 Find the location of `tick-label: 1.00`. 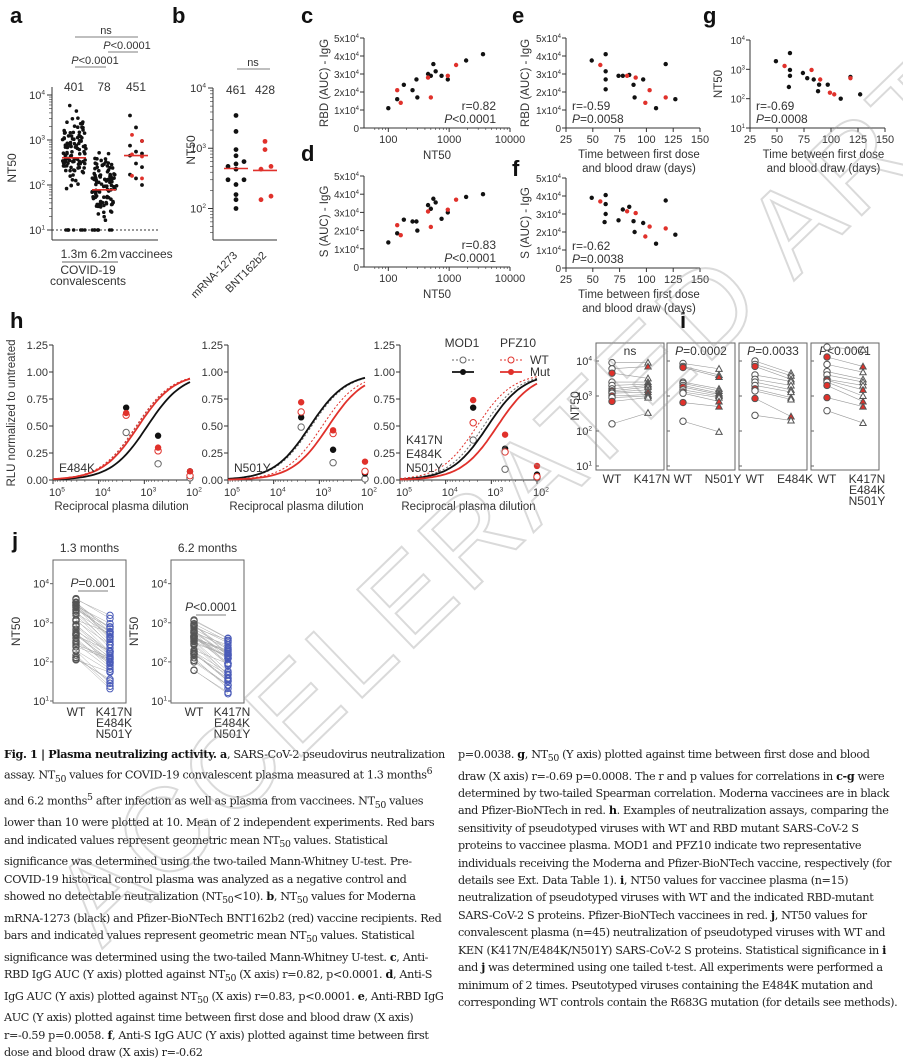

tick-label: 1.00 is located at coordinates (37, 373).